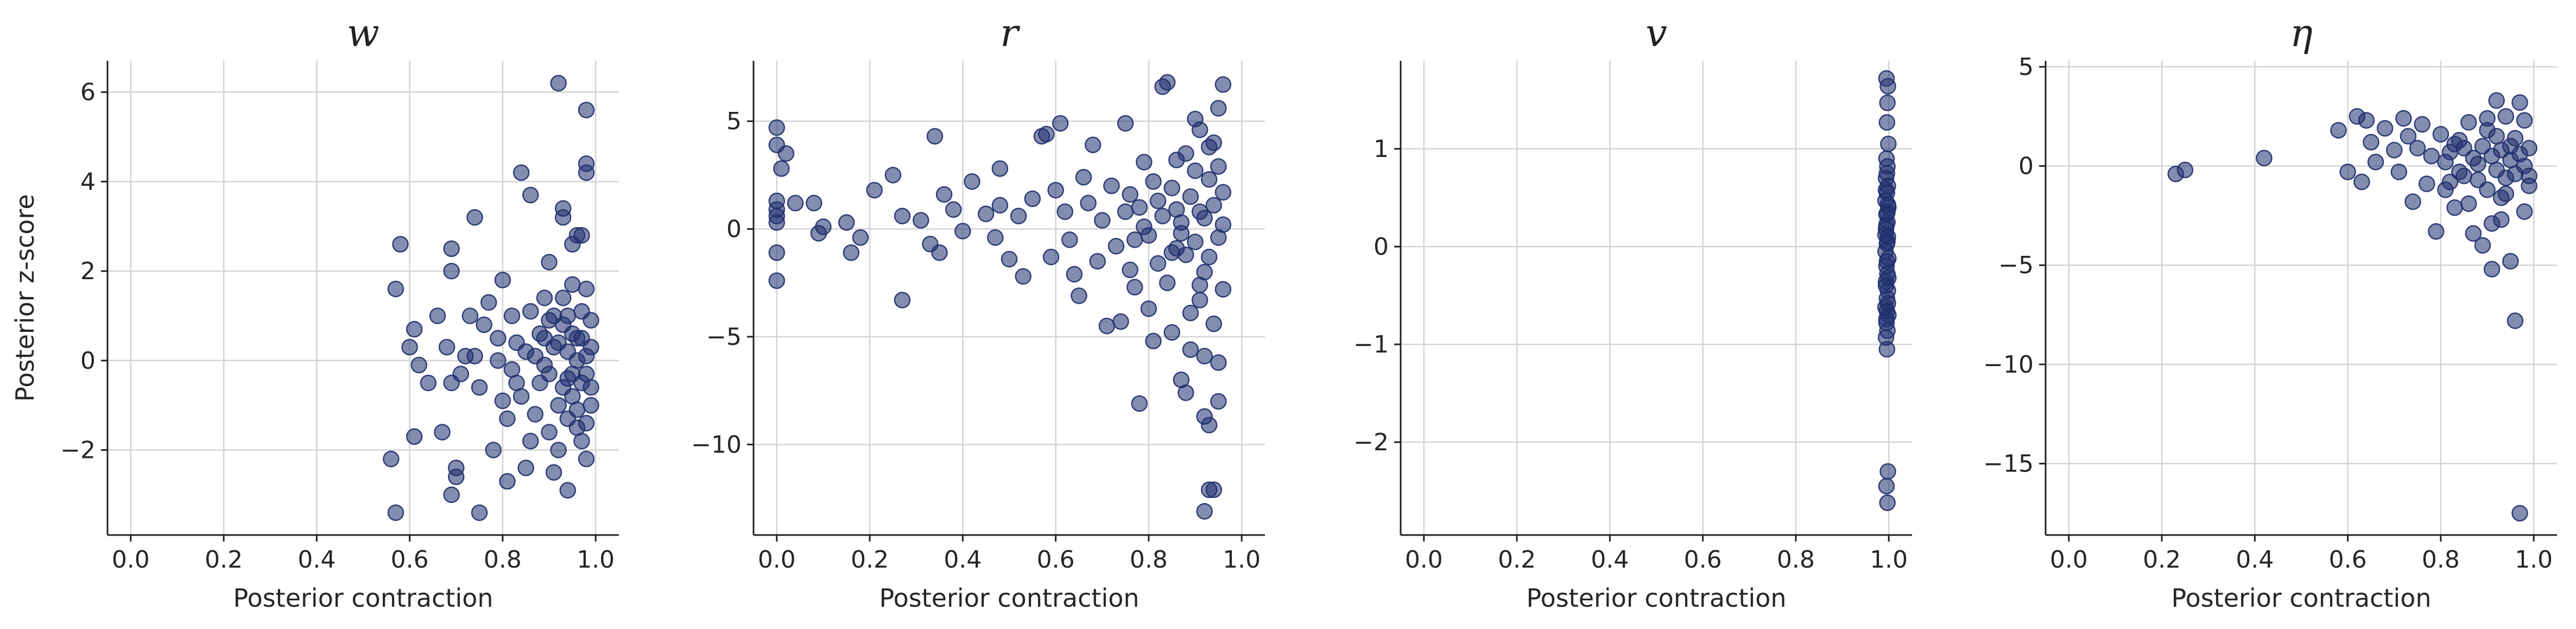  I want to click on x-tick-label: 0.4, so click(2255, 560).